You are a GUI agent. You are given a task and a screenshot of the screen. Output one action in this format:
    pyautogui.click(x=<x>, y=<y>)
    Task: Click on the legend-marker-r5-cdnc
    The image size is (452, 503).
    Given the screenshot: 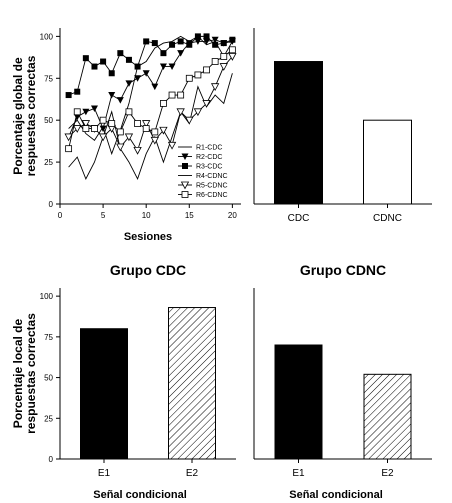 What is the action you would take?
    pyautogui.click(x=185, y=185)
    